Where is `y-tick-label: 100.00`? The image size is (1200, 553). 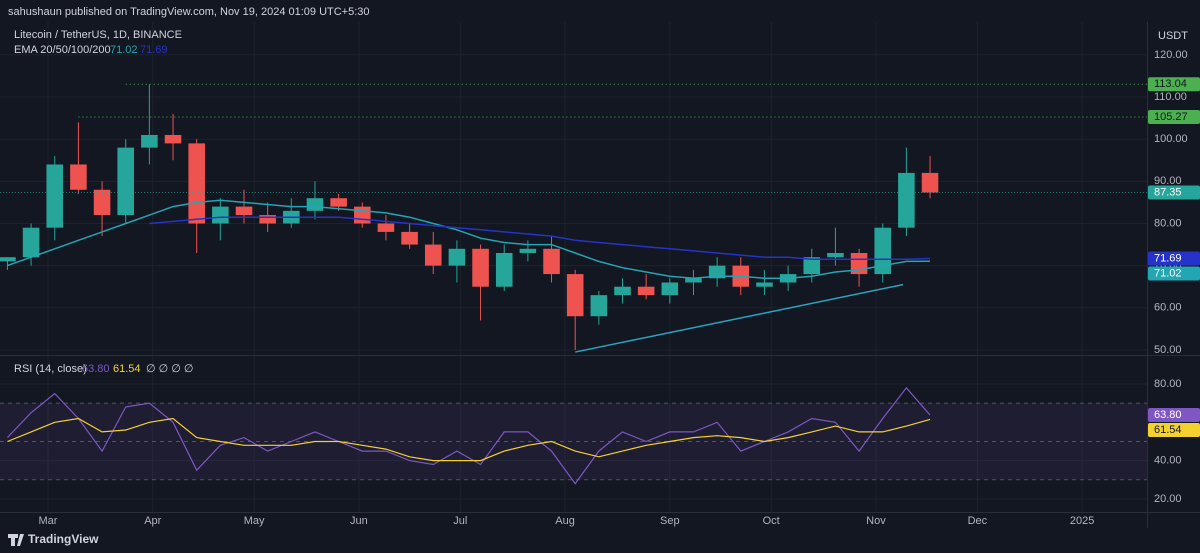
y-tick-label: 100.00 is located at coordinates (1171, 139).